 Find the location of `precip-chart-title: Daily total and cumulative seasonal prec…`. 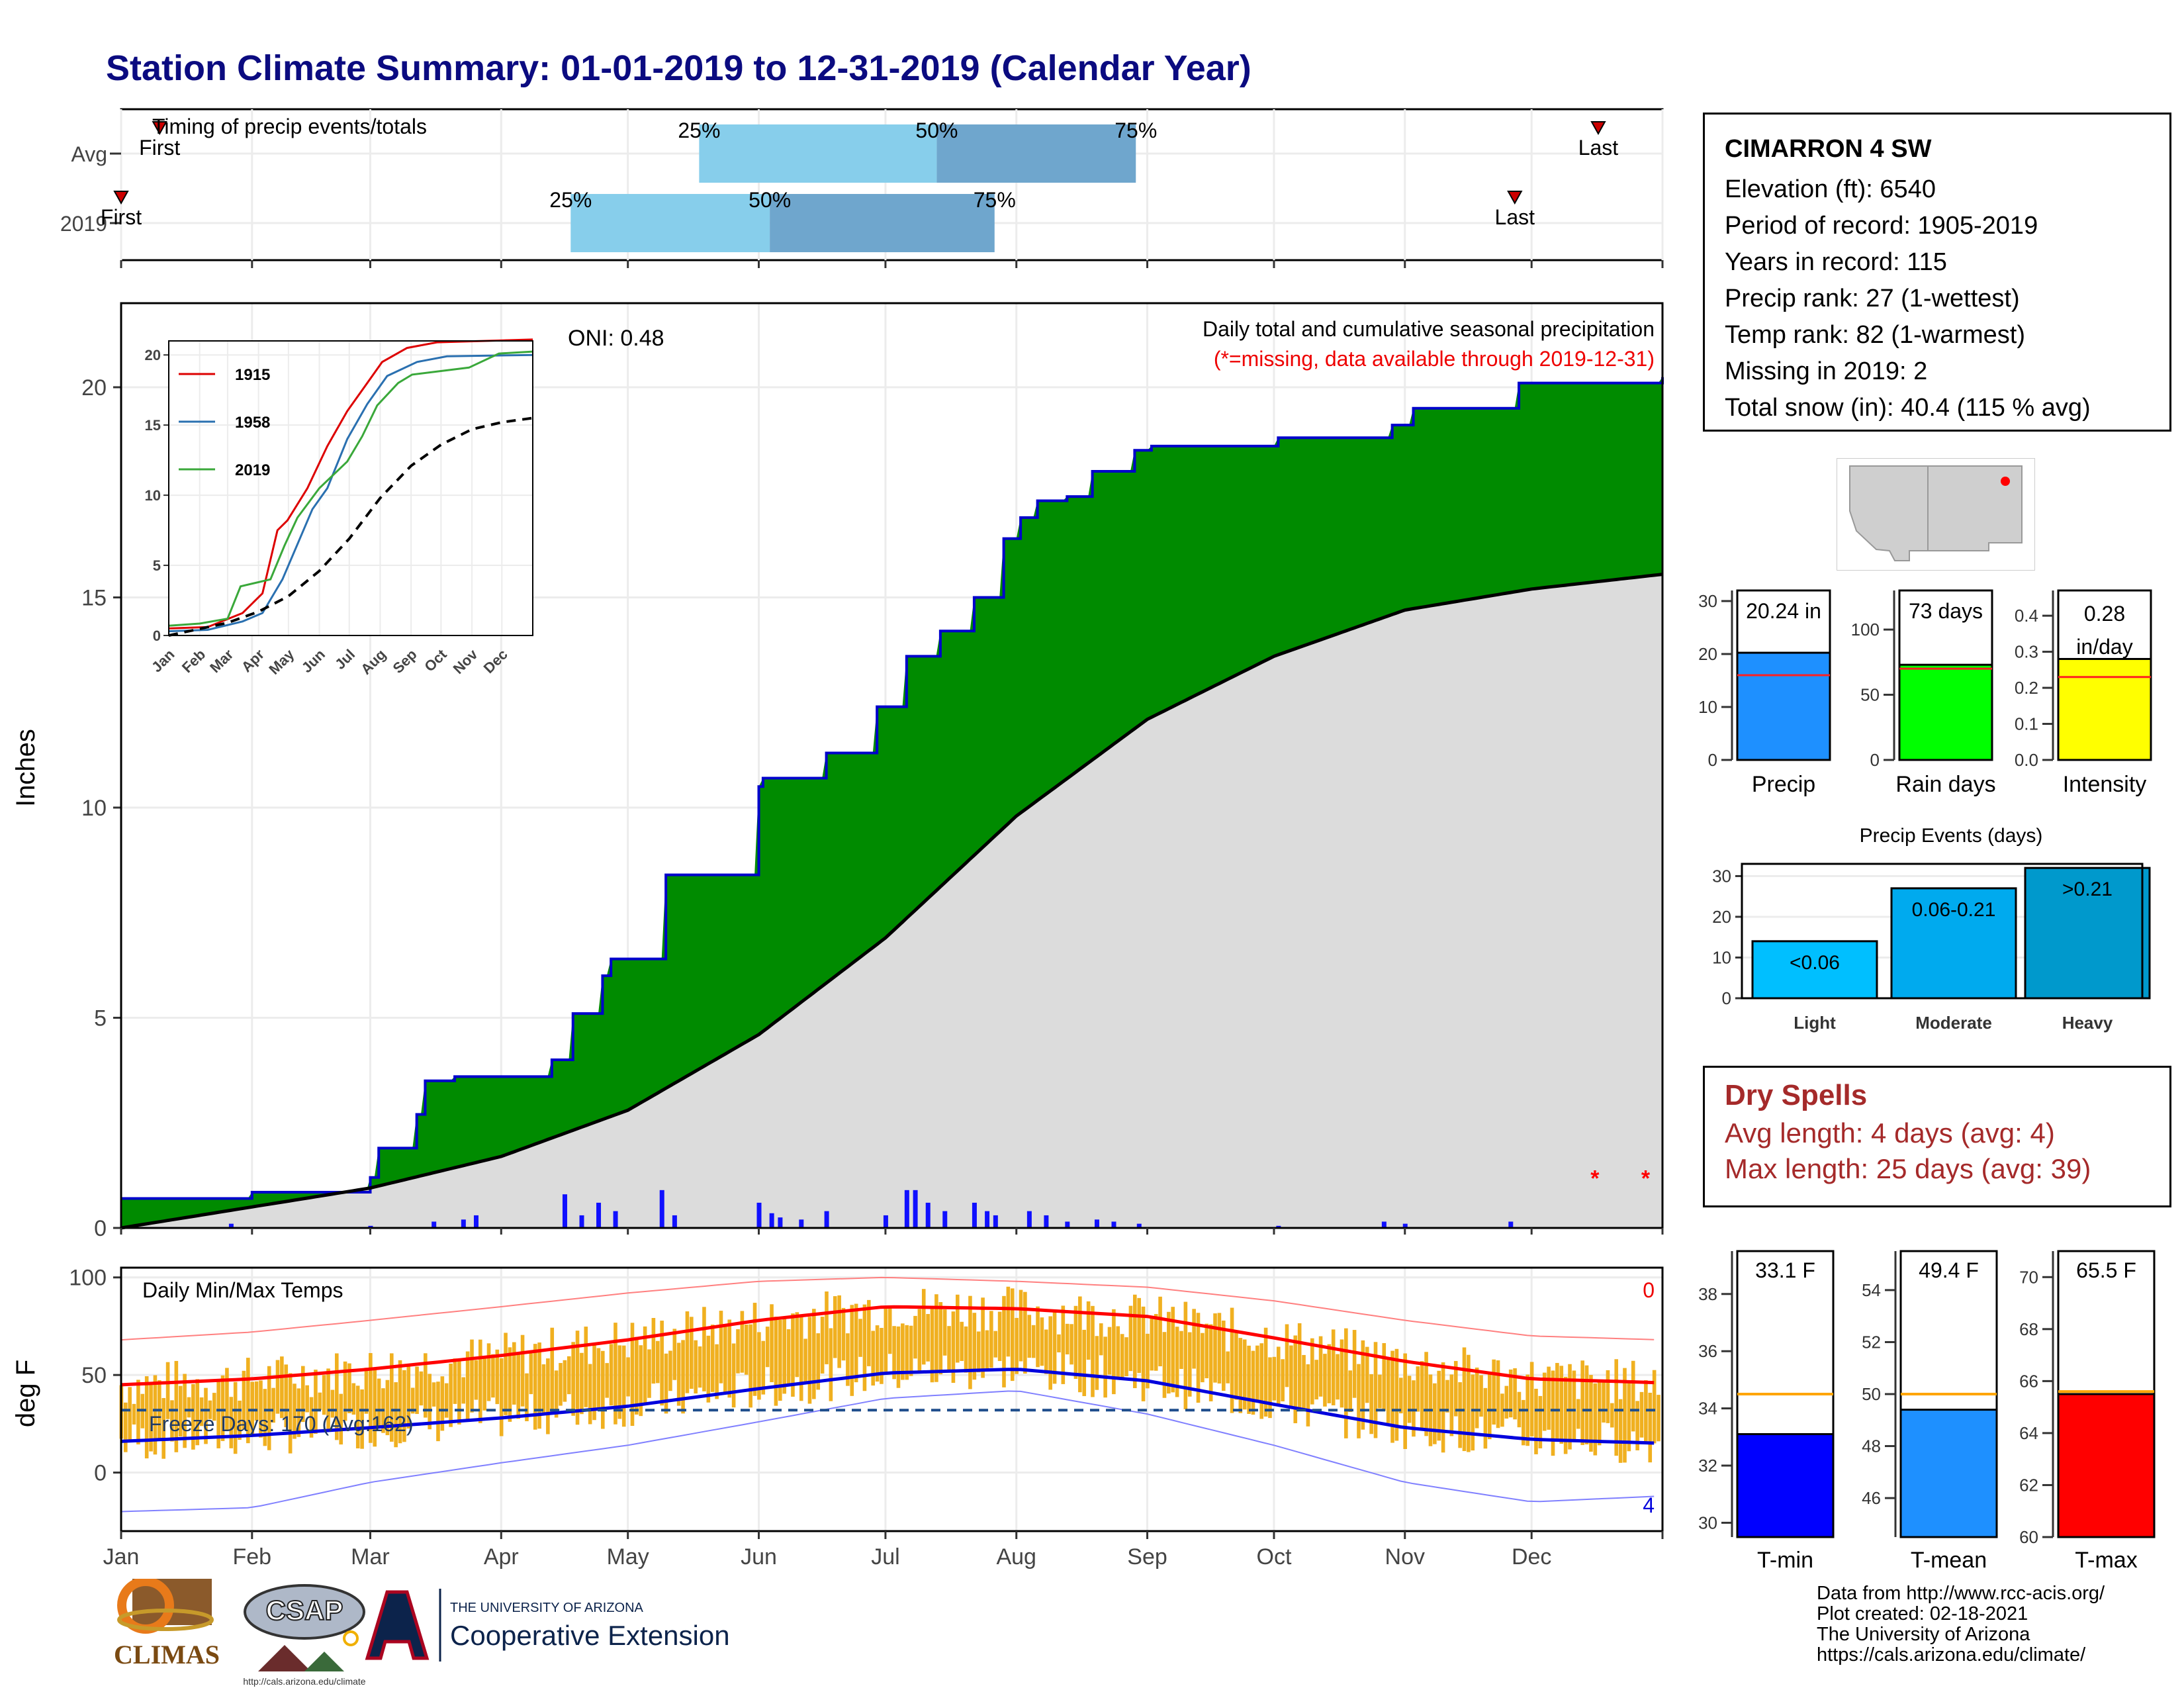

precip-chart-title: Daily total and cumulative seasonal prec… is located at coordinates (1429, 329).